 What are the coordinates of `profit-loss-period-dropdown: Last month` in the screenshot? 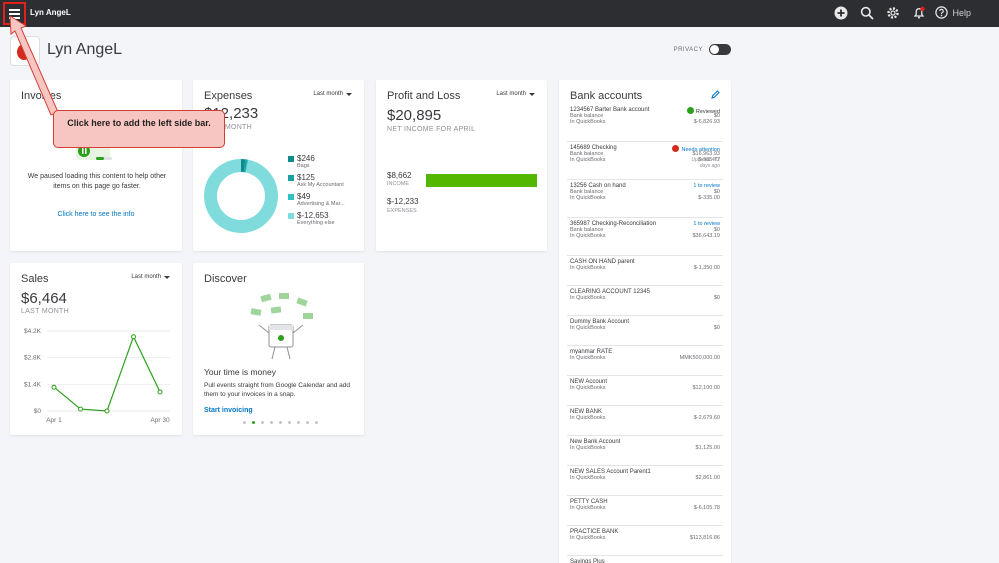 It's located at (515, 94).